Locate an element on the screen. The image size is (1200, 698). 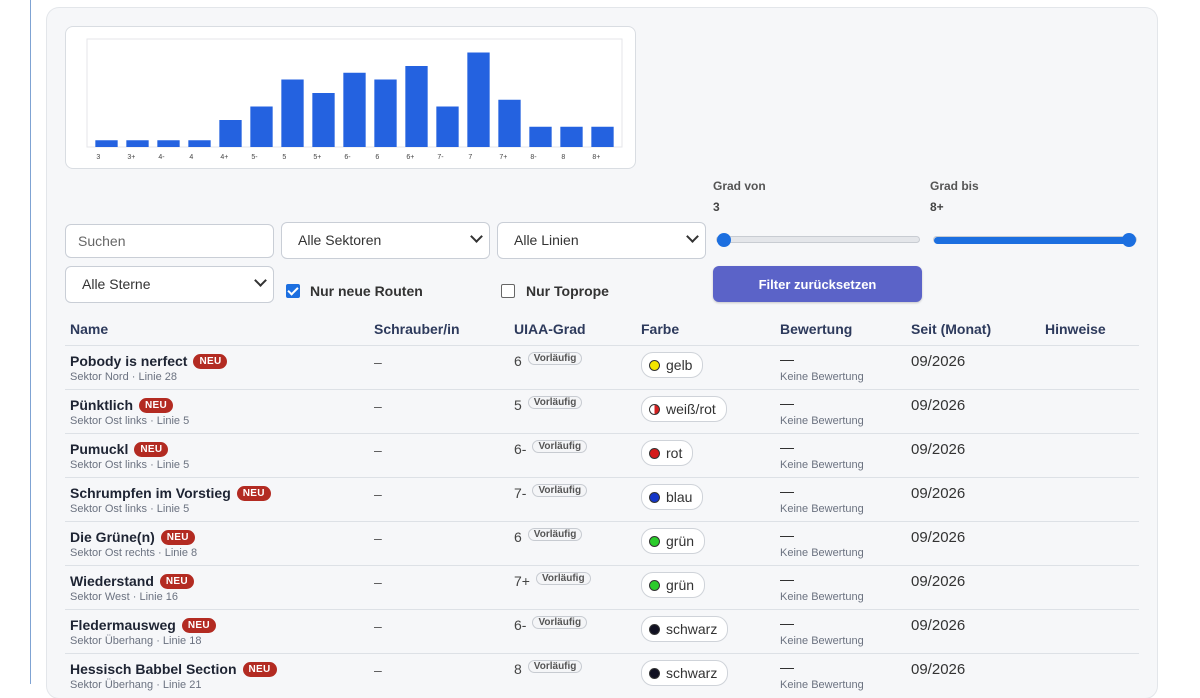
chart-bar-8- is located at coordinates (540, 136).